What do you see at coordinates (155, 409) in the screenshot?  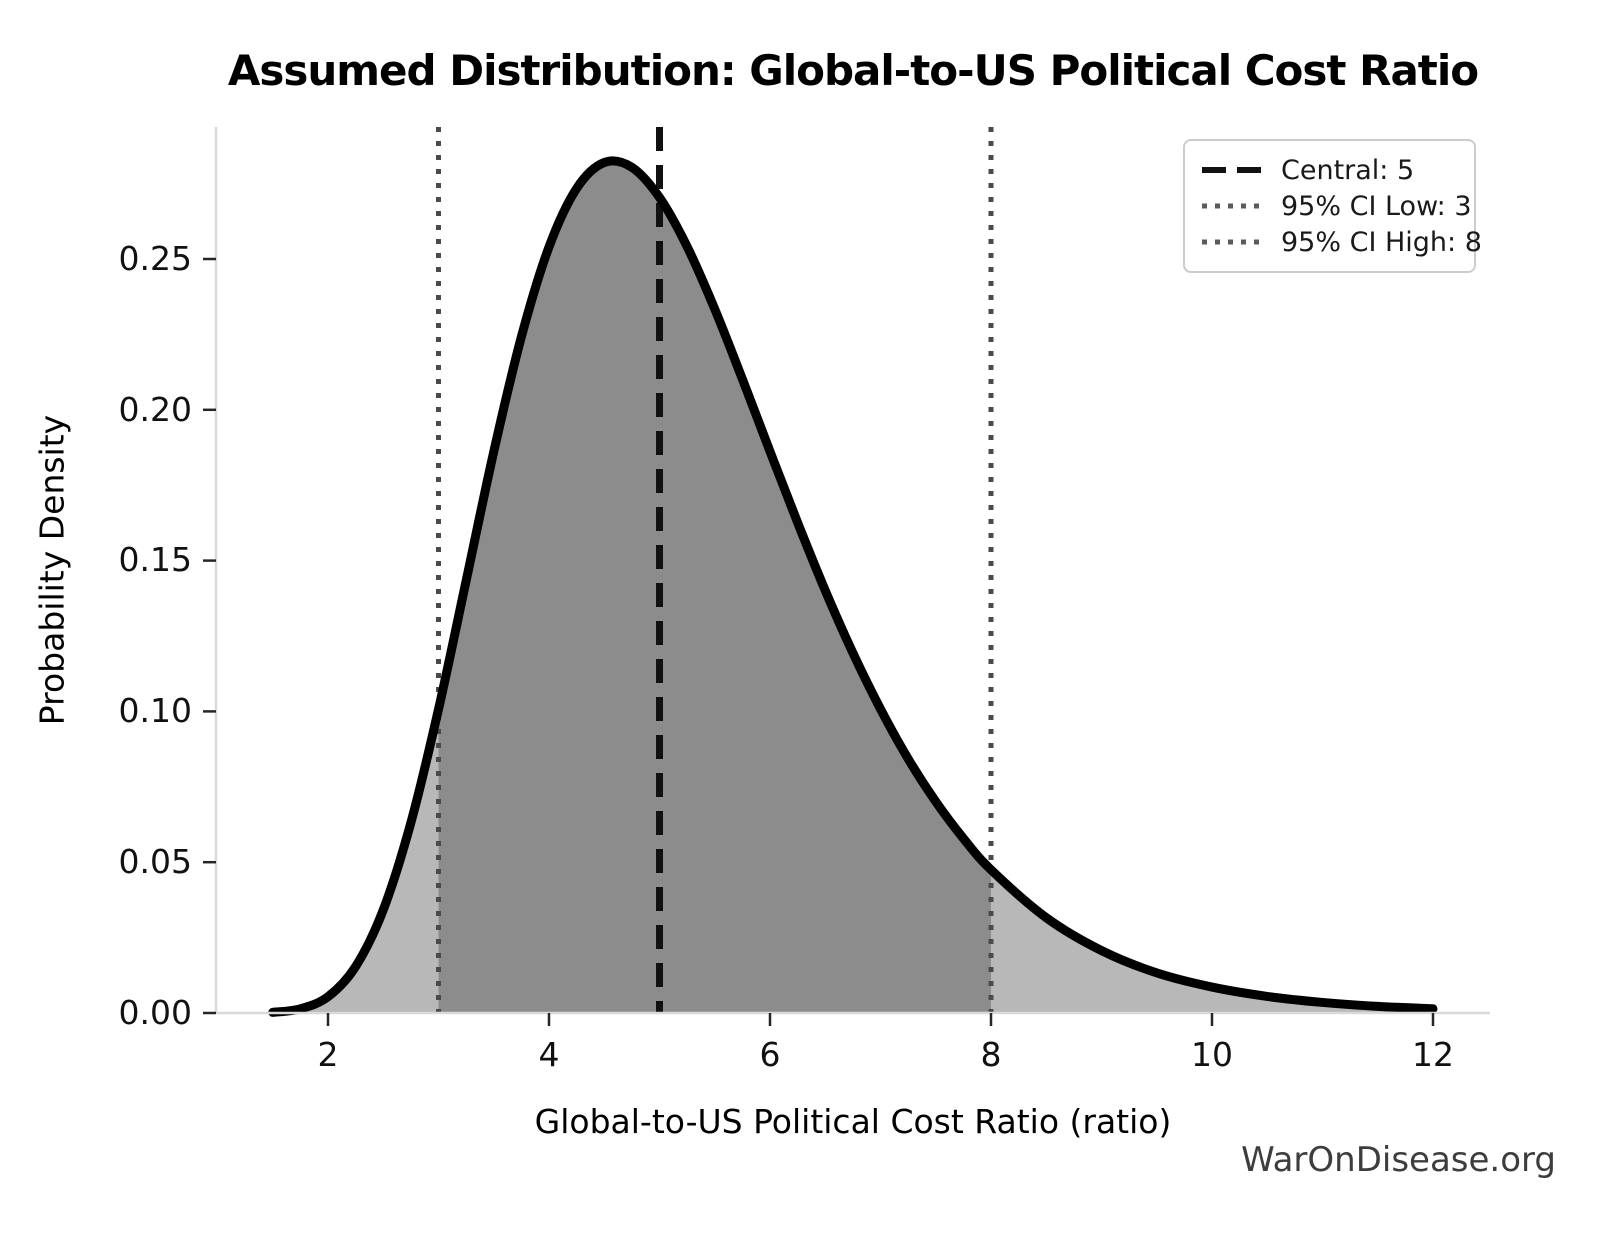 I see `y-tick-label: 0.20` at bounding box center [155, 409].